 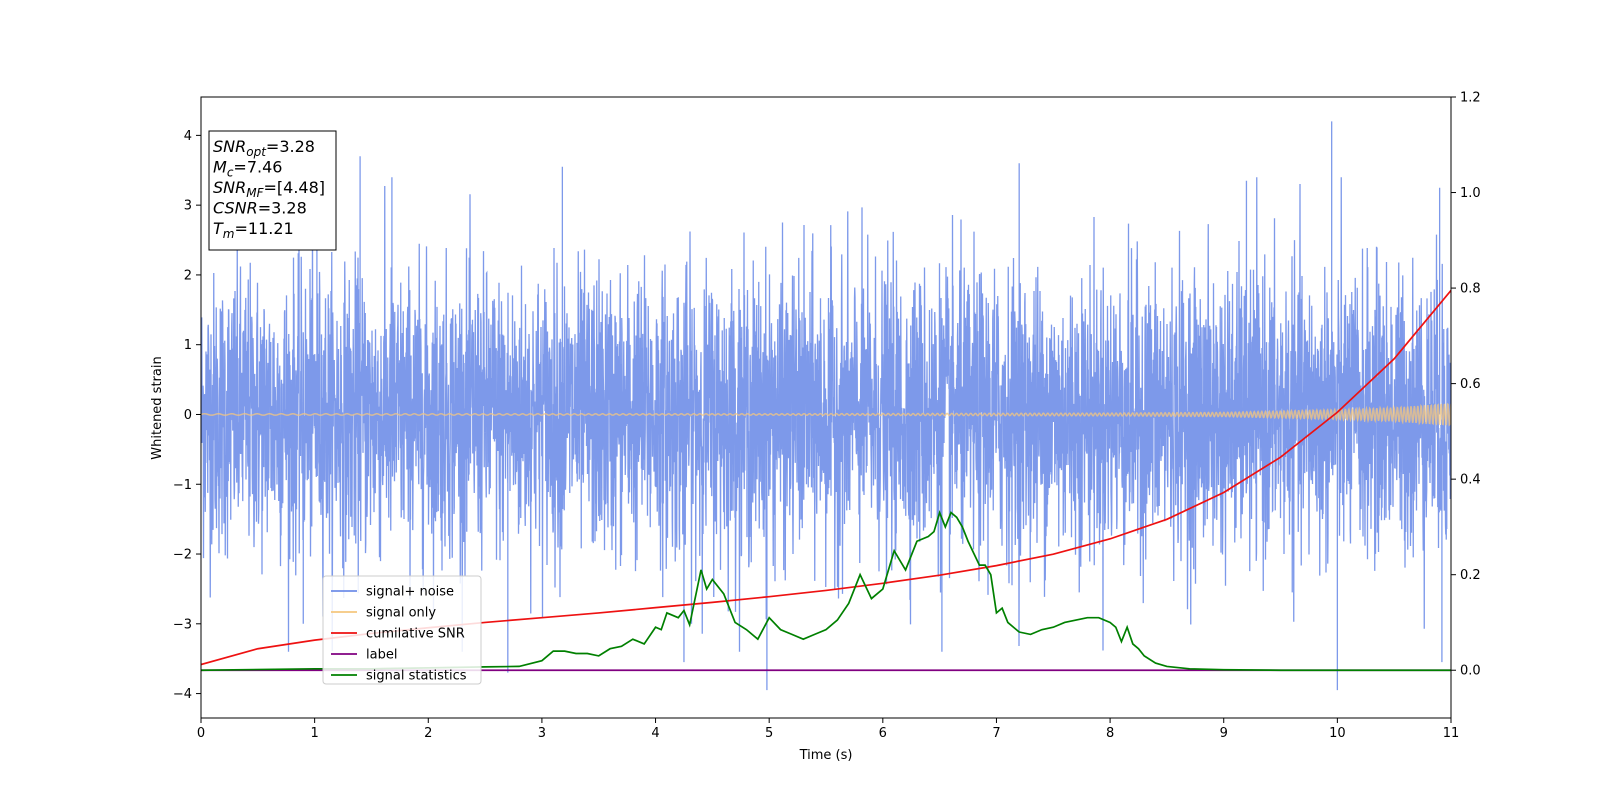 I want to click on y-tick-label: 3, so click(x=188, y=206).